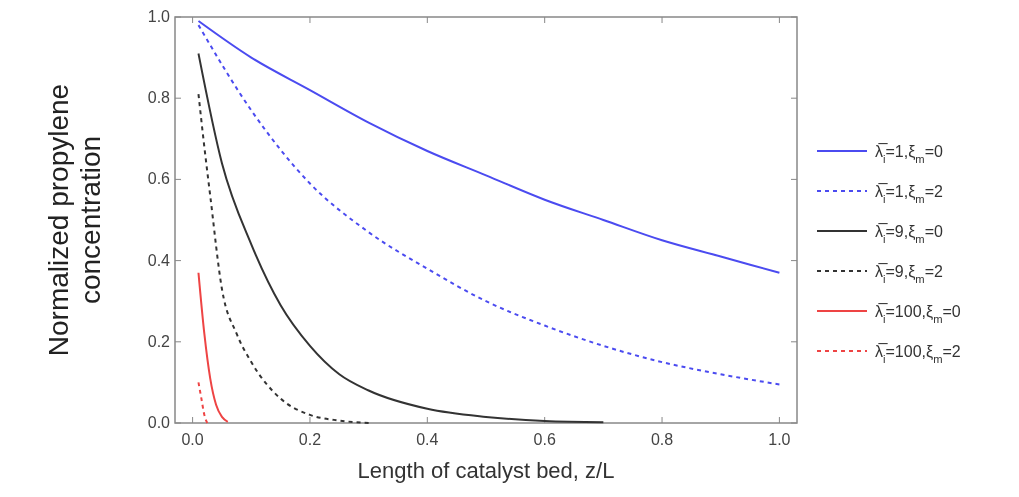 The image size is (1019, 497). What do you see at coordinates (159, 98) in the screenshot?
I see `y-tick-label: 0.8` at bounding box center [159, 98].